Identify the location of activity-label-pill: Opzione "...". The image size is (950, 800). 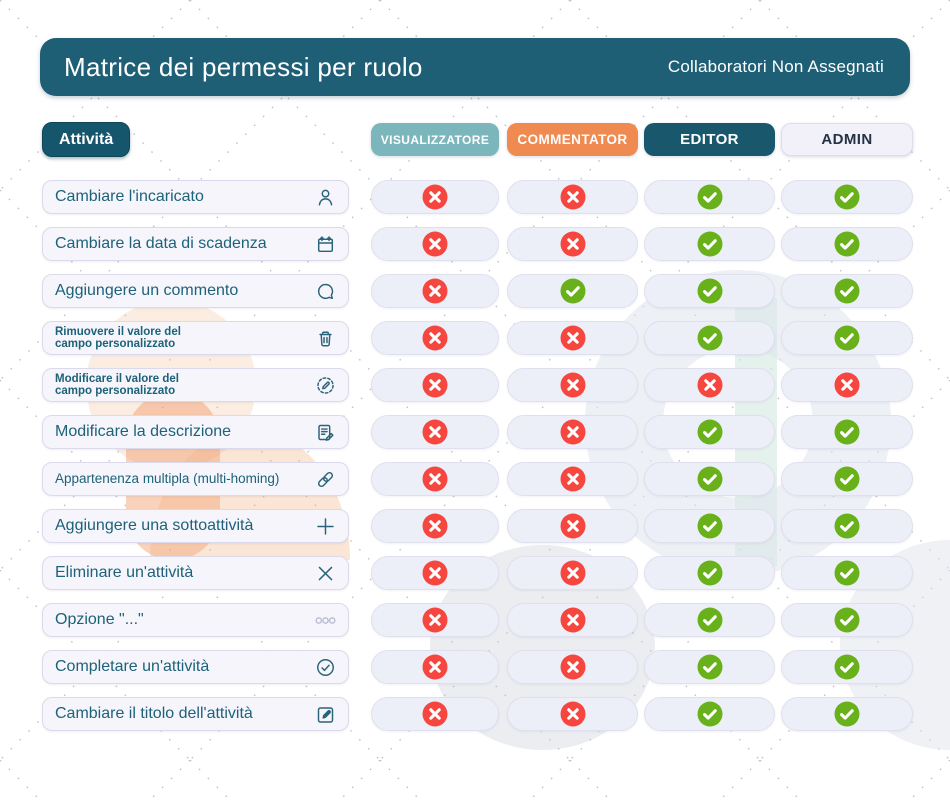
(195, 620).